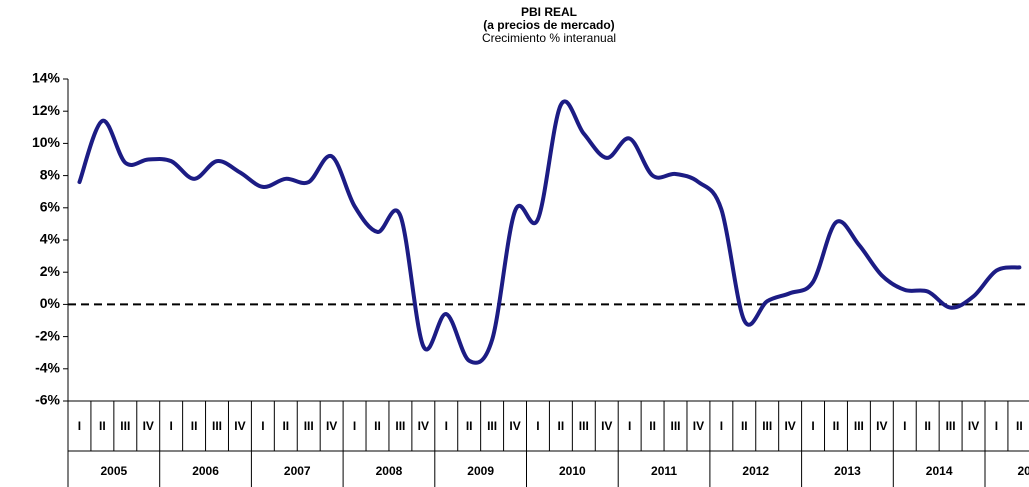 The height and width of the screenshot is (487, 1029). Describe the element at coordinates (46, 110) in the screenshot. I see `y-tick-label: 12%` at that location.